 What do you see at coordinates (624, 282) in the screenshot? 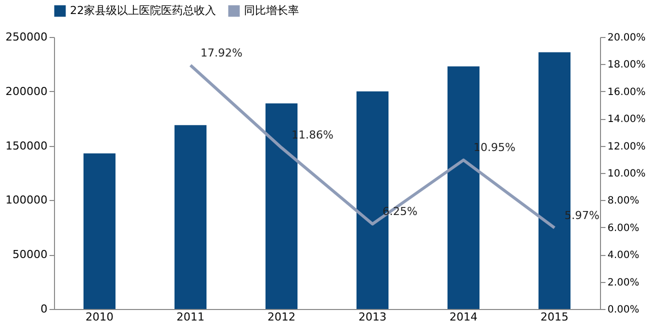
I see `y2-tick-label: 2.00%` at bounding box center [624, 282].